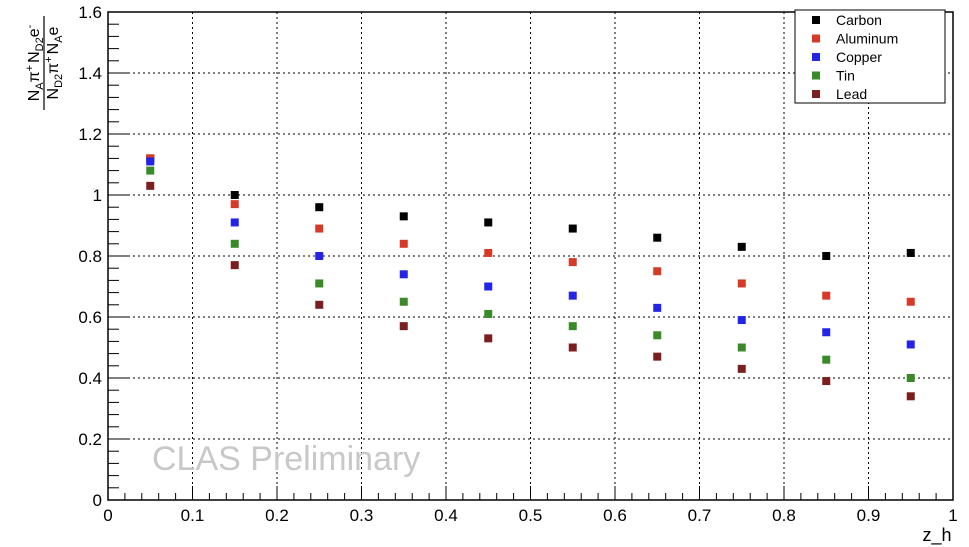 The height and width of the screenshot is (547, 969). I want to click on x-tick-labels: 0 0.1 0.2 0.3 0.4 0.5 0.6 0.7 0.8 0.9 1, so click(530, 515).